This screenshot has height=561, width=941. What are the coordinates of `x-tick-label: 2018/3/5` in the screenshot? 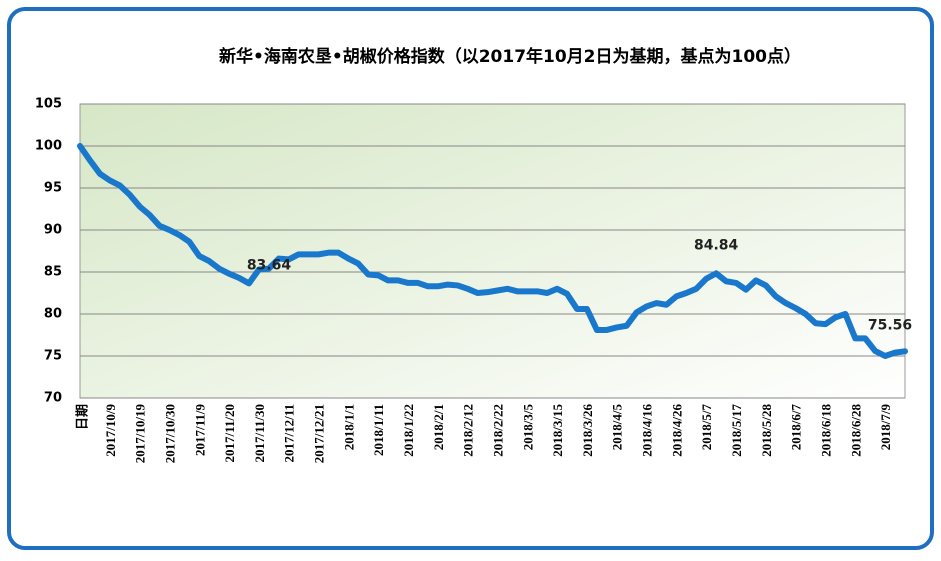 It's located at (527, 427).